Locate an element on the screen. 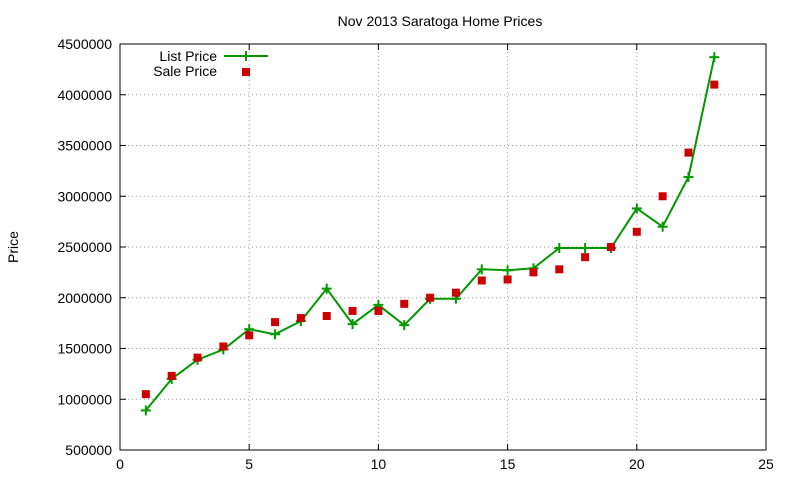 This screenshot has width=800, height=480. x-tick-label: 25 is located at coordinates (766, 464).